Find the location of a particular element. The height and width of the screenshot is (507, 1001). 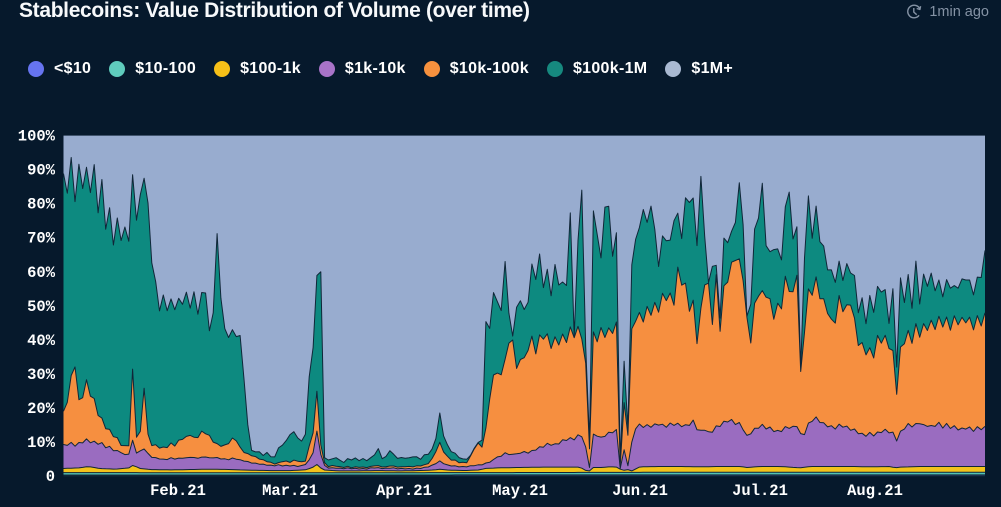

svg-text: 20% is located at coordinates (41, 409).